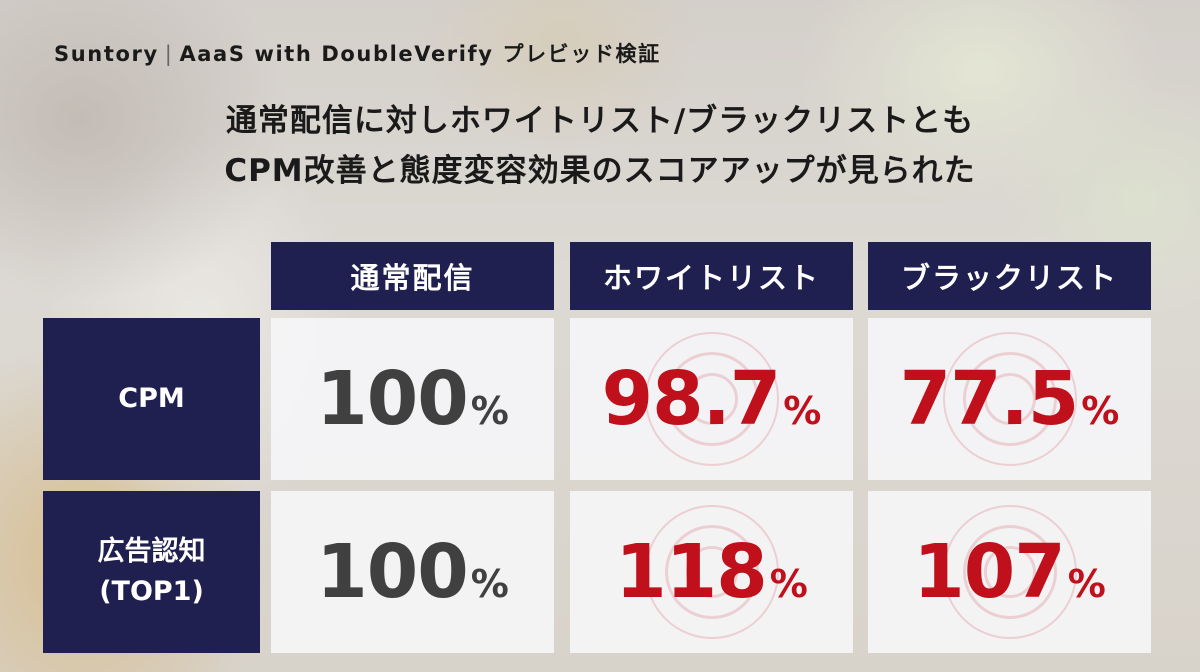 This screenshot has width=1200, height=672. I want to click on value-cpm-normal: 100%, so click(412, 399).